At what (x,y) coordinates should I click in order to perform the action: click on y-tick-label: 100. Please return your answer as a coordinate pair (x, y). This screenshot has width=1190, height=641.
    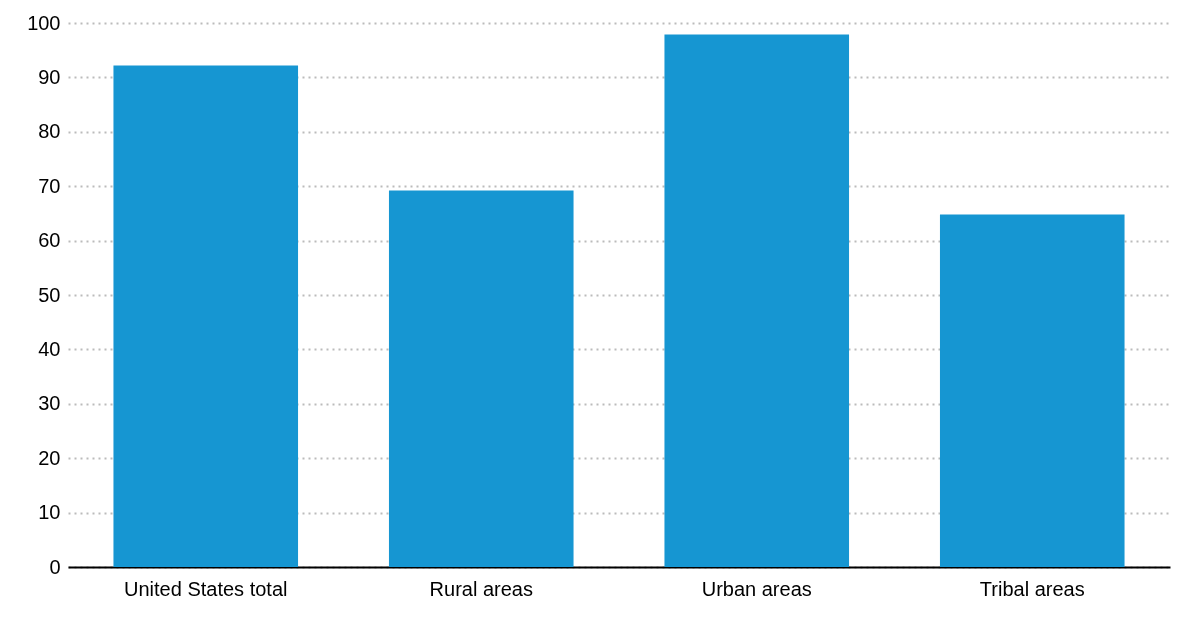
    Looking at the image, I should click on (44, 22).